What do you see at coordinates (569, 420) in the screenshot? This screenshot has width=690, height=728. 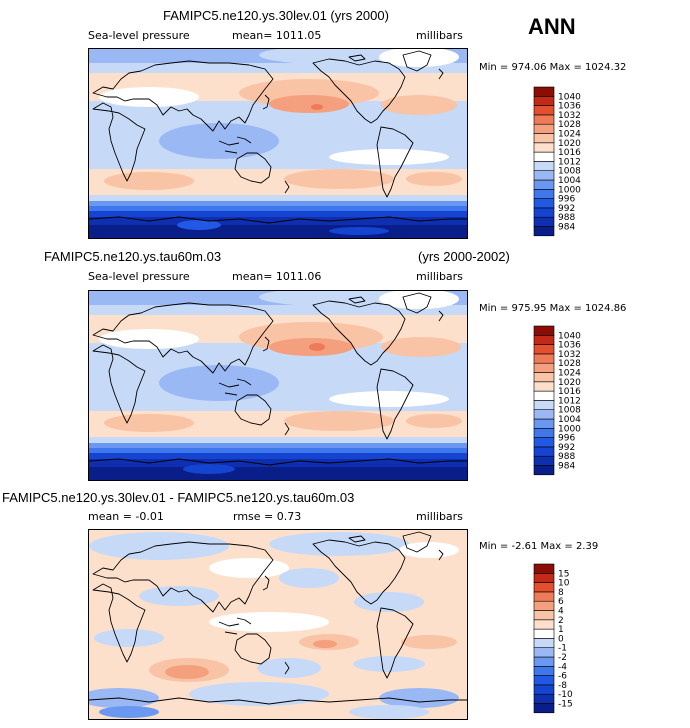 I see `colorbar-tick-label: 1004` at bounding box center [569, 420].